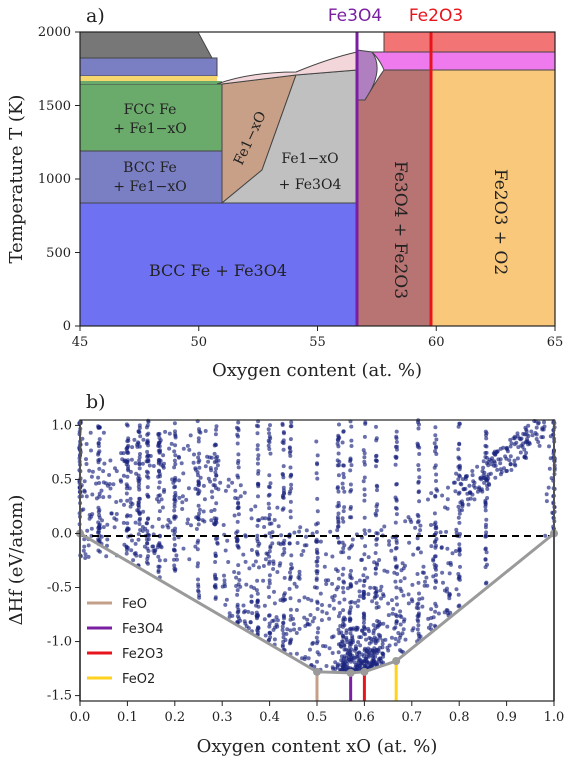 The height and width of the screenshot is (764, 568). I want to click on x-tick-label: 0.9, so click(506, 717).